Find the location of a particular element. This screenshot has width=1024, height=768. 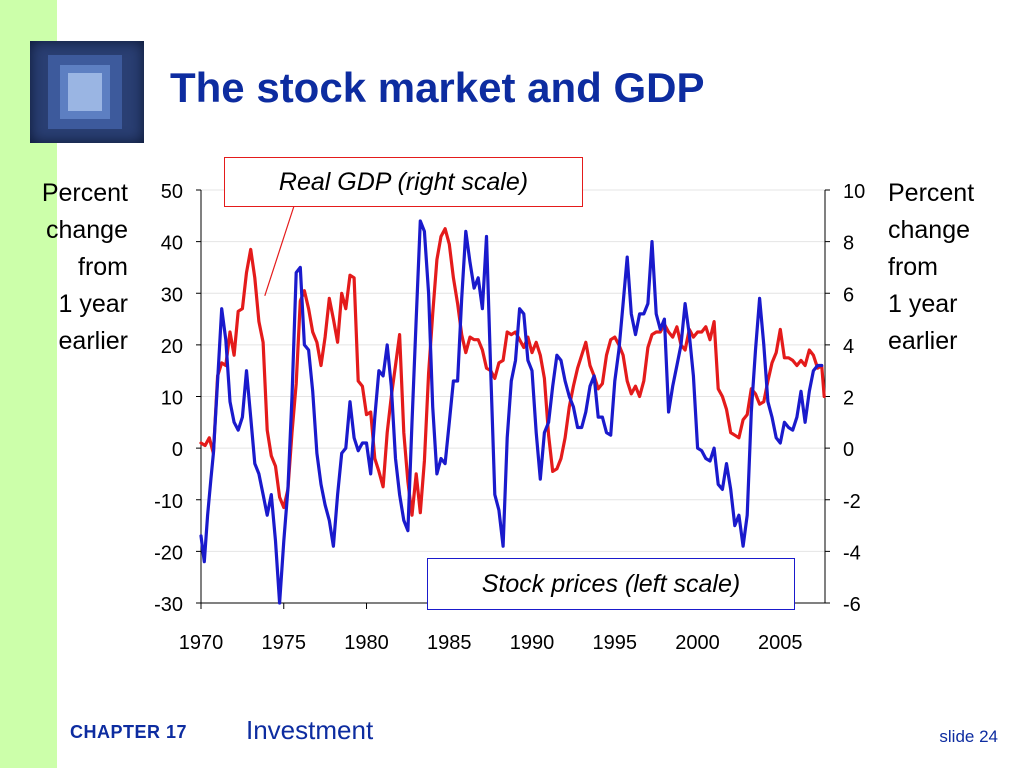

slide-title: The stock market and GDP is located at coordinates (437, 87).